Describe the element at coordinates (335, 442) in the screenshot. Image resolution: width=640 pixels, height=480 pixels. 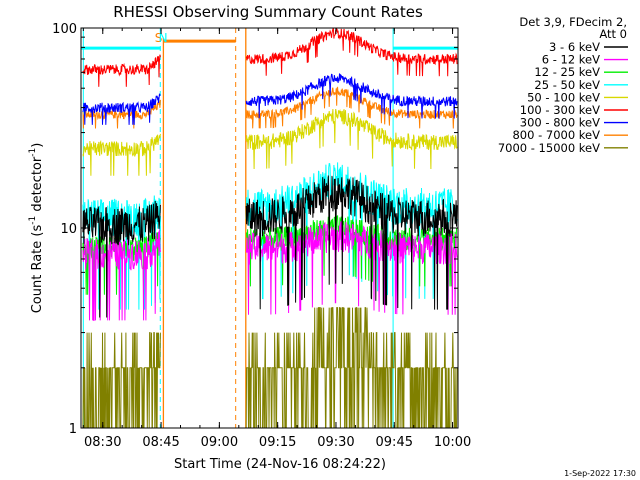
I see `x-tick-label: 09:30` at that location.